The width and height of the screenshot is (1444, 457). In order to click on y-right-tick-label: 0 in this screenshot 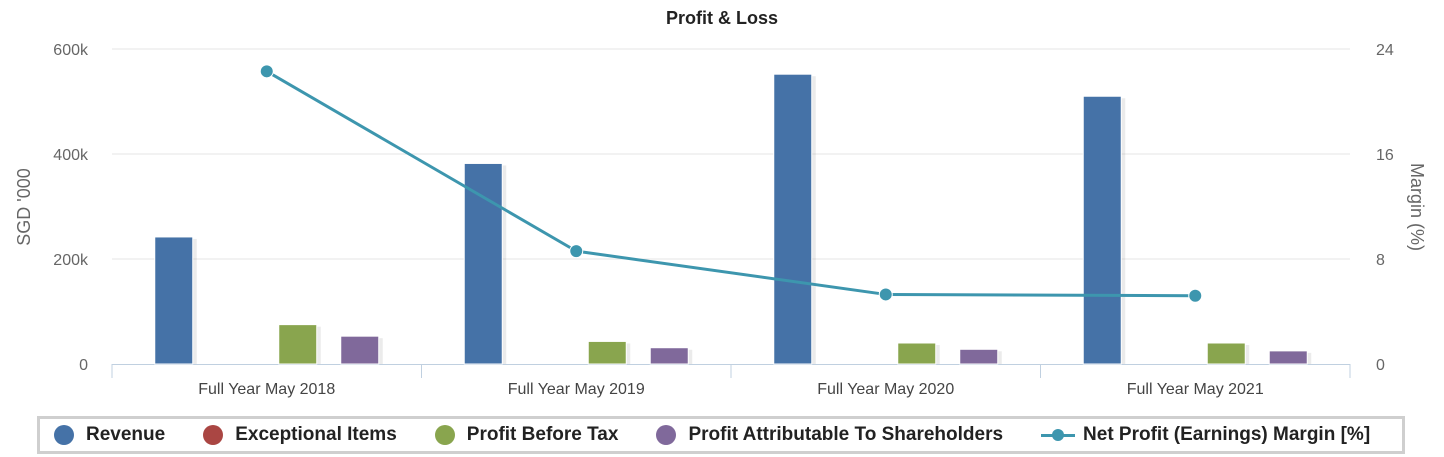, I will do `click(1380, 365)`.